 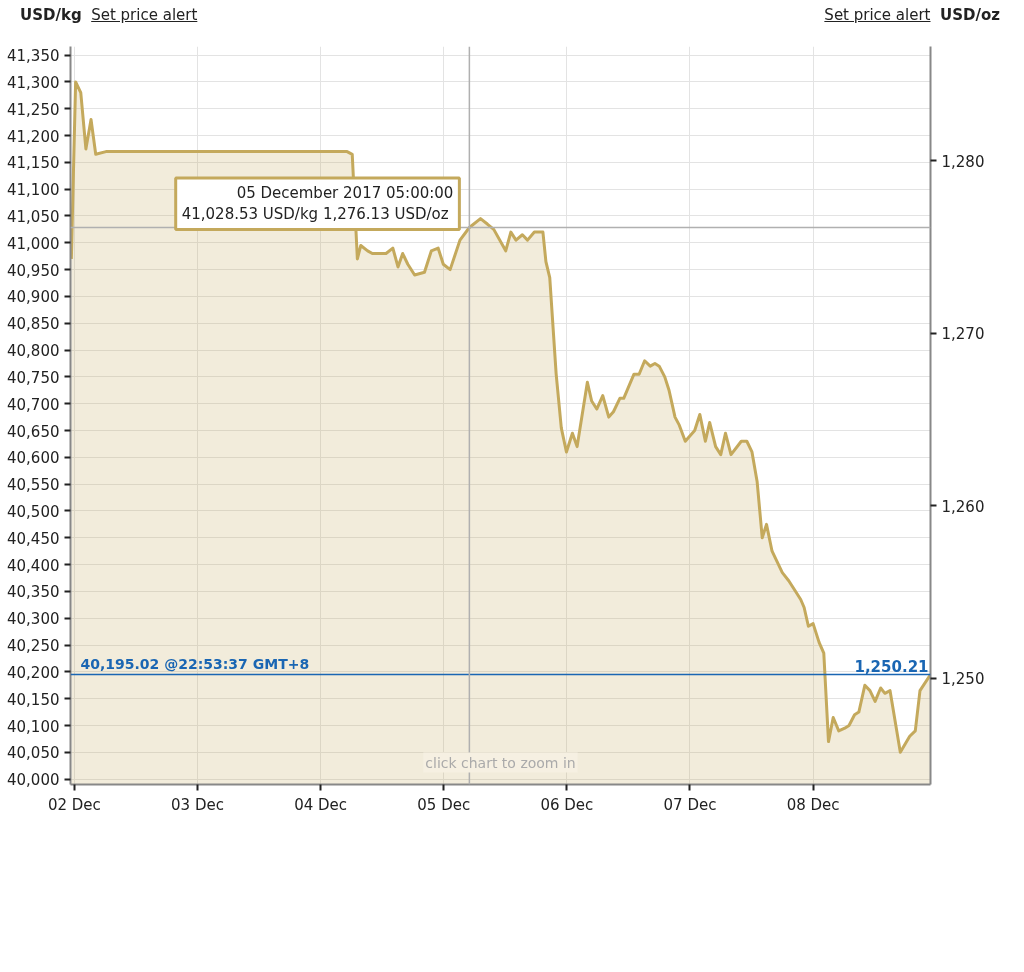 What do you see at coordinates (33, 511) in the screenshot?
I see `y-tick-label: 40,500` at bounding box center [33, 511].